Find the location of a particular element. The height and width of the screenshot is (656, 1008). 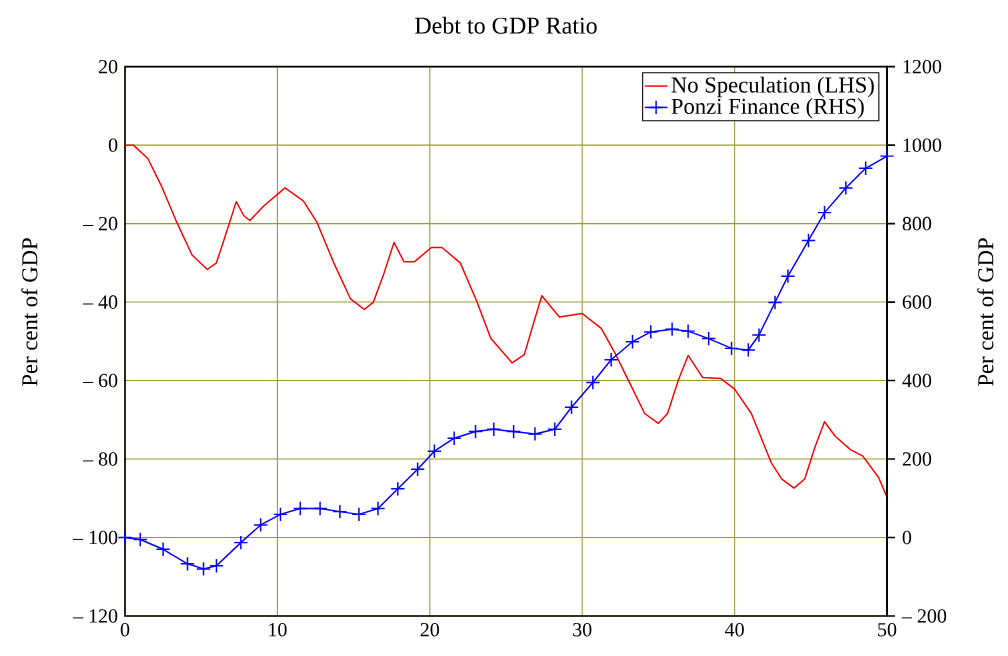

chart-title: Debt to GDP Ratio is located at coordinates (506, 25).